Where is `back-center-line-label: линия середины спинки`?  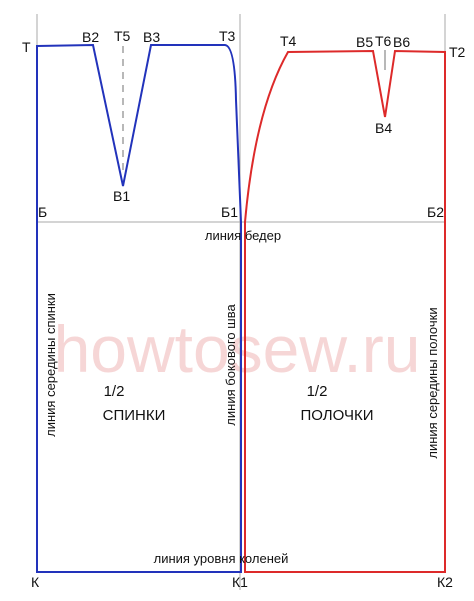
back-center-line-label: линия середины спинки is located at coordinates (50, 365).